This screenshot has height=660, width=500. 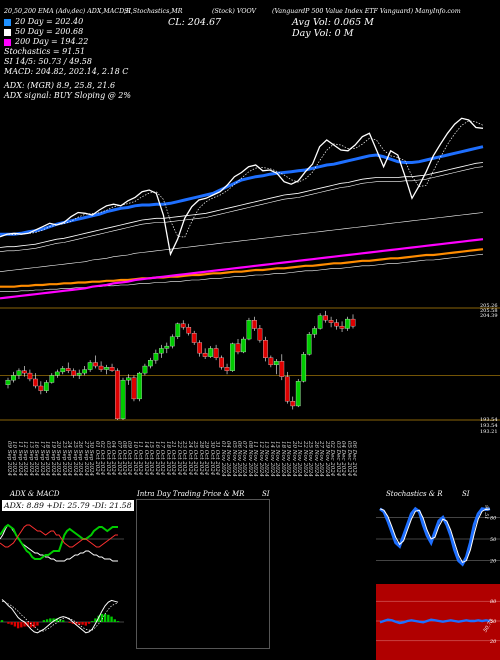 What do you see at coordinates (333, 22) in the screenshot?
I see `average-volume: Avg Vol: 0.065 M` at bounding box center [333, 22].